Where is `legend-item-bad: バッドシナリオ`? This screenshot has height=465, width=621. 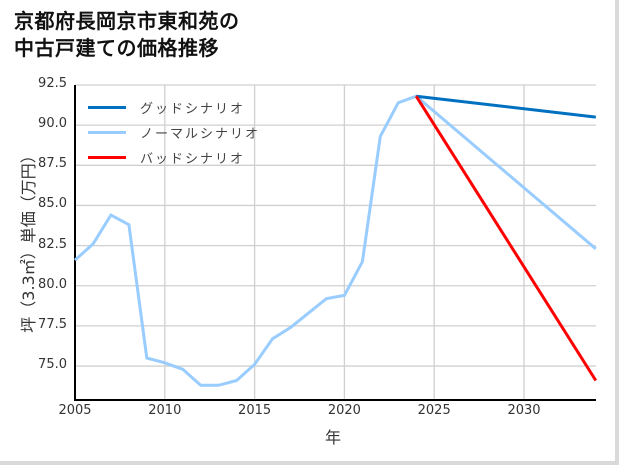 legend-item-bad: バッドシナリオ is located at coordinates (174, 157).